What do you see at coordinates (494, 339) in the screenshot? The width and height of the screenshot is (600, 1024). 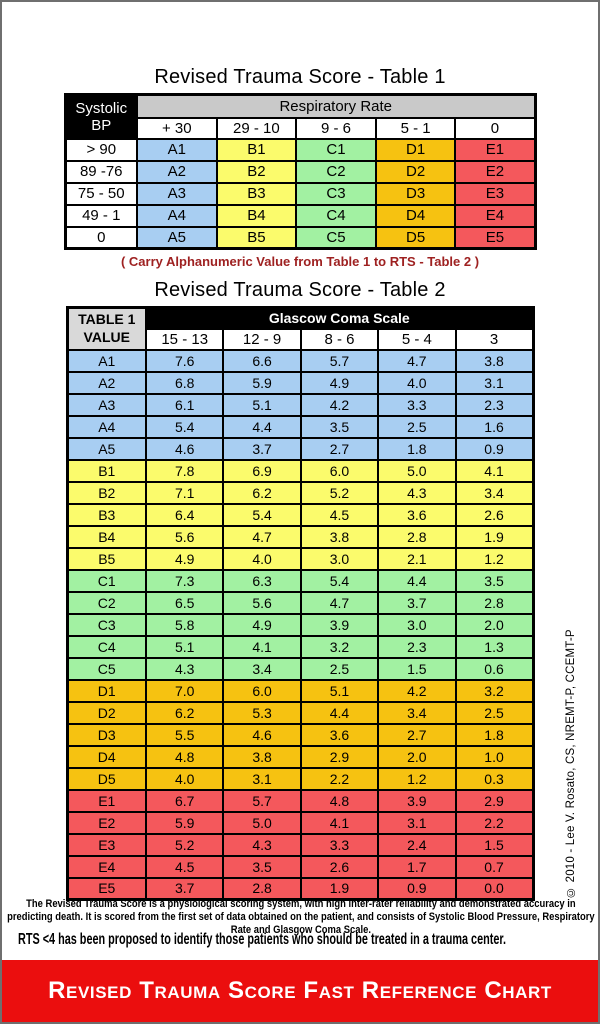 I see `table2-col-header: 3` at bounding box center [494, 339].